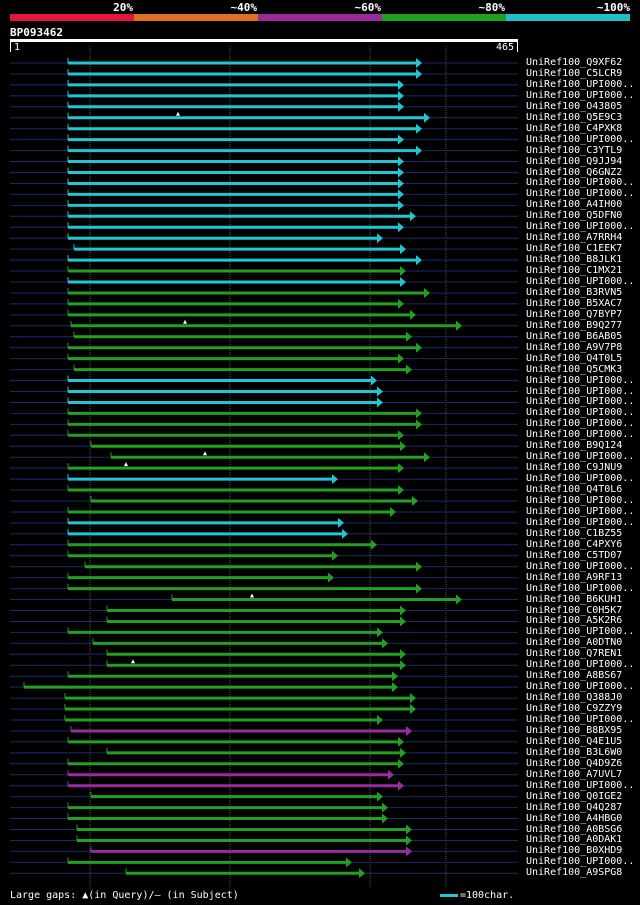 The height and width of the screenshot is (905, 640). Describe the element at coordinates (574, 336) in the screenshot. I see `hit-label: UniRef100_B6AB05` at that location.